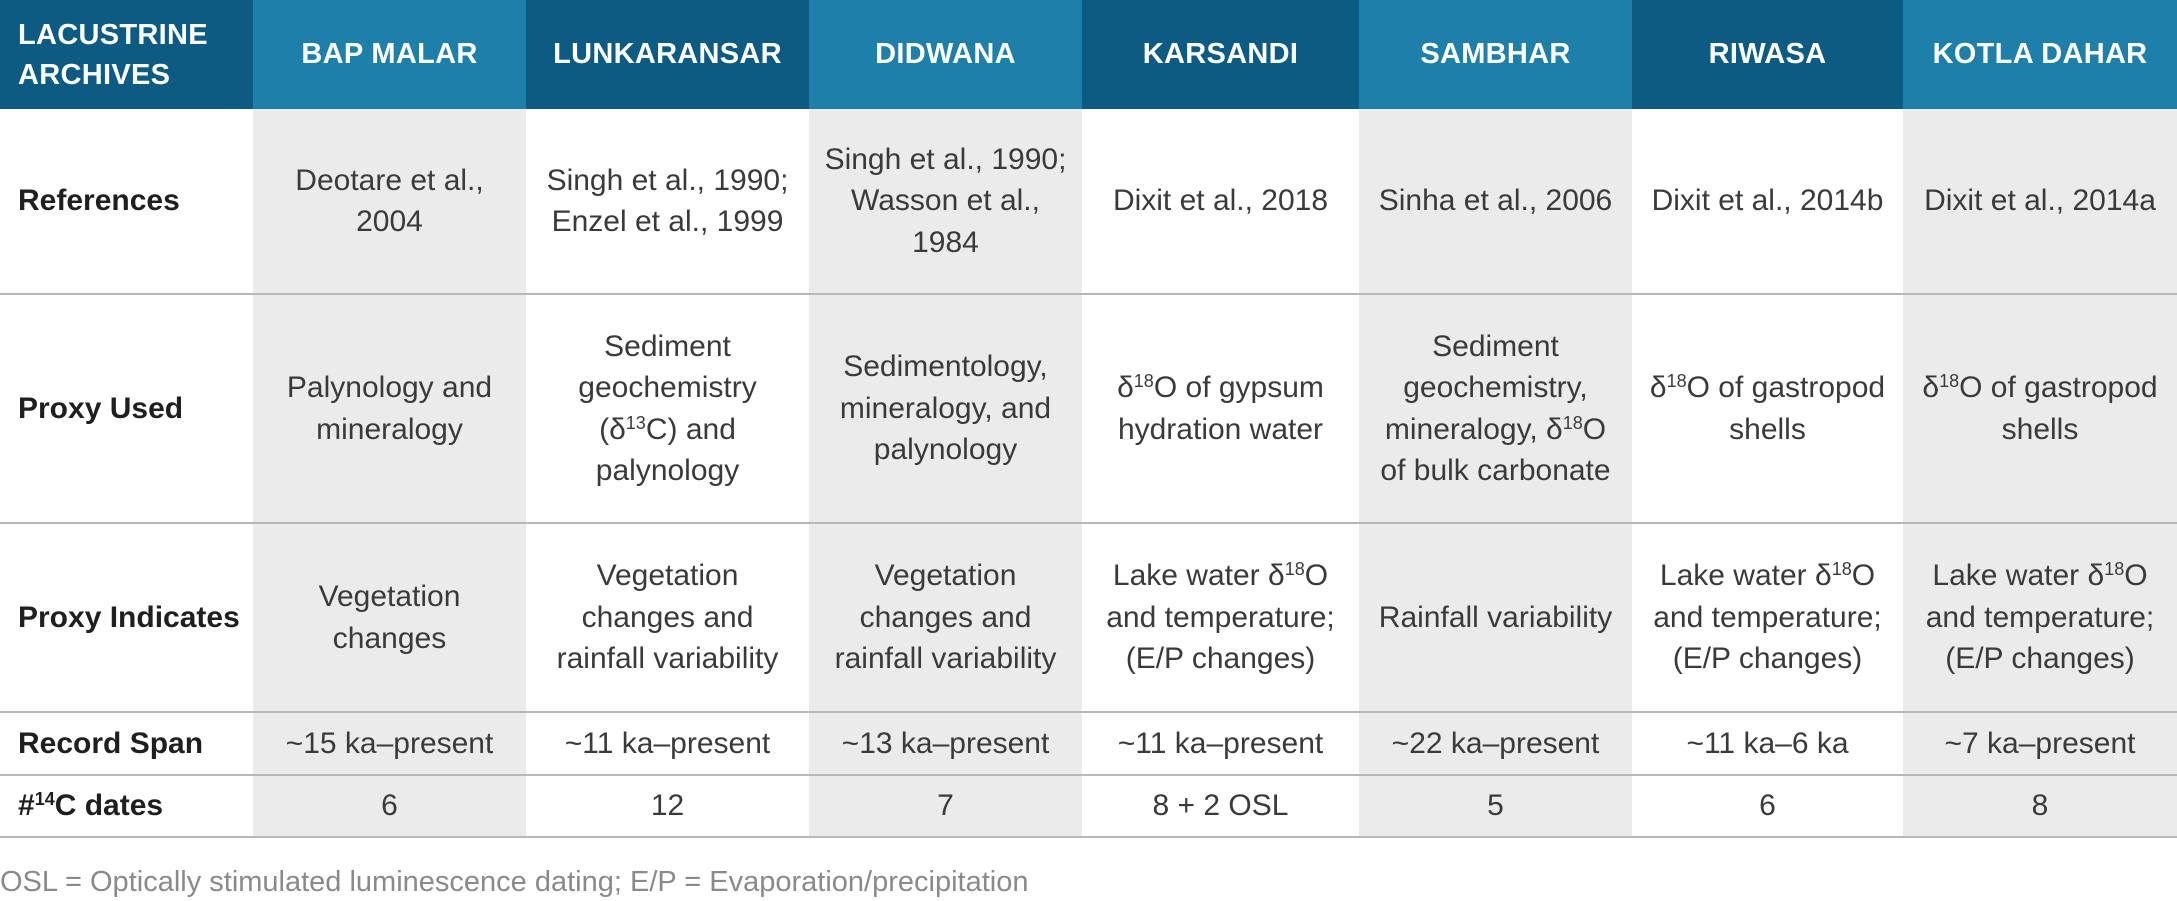  I want to click on table-cell: Singh et al., 1990; Enzel et al., 1999, so click(667, 202).